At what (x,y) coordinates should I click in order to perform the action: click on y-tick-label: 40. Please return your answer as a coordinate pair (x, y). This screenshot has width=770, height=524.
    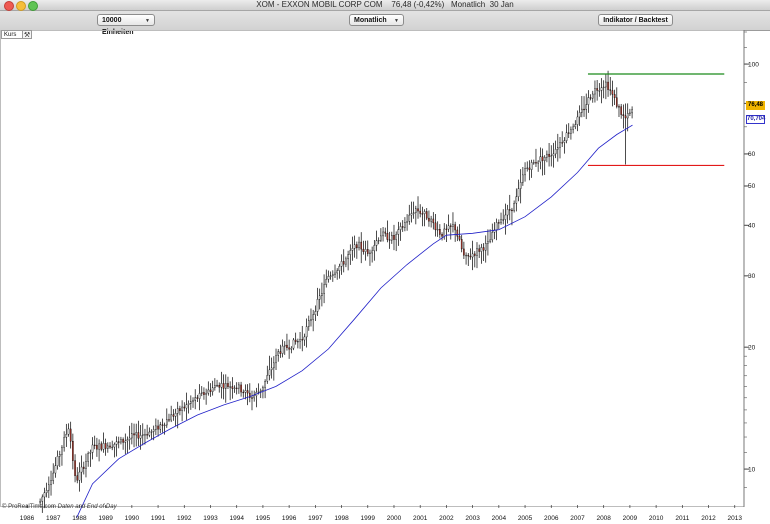
    Looking at the image, I should click on (752, 225).